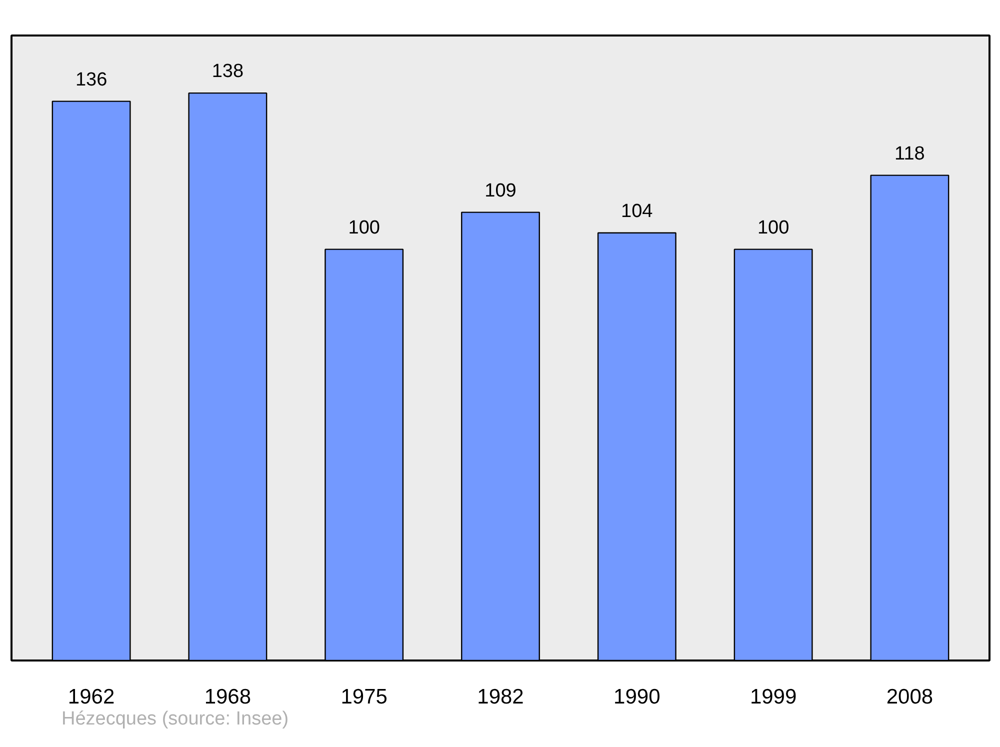 This screenshot has width=1000, height=747. Describe the element at coordinates (909, 153) in the screenshot. I see `data-label: 118` at that location.